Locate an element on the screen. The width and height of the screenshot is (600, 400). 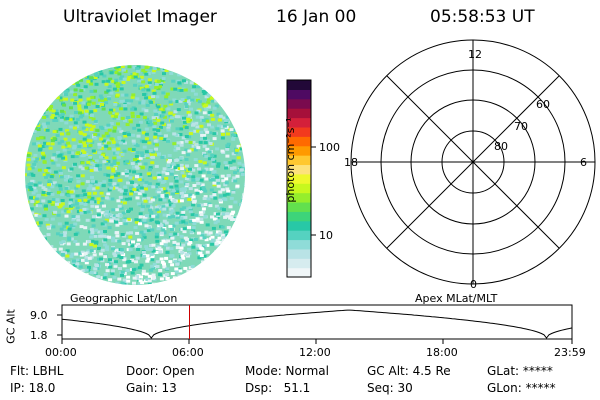
seq-info: Seq: 30 is located at coordinates (390, 388).